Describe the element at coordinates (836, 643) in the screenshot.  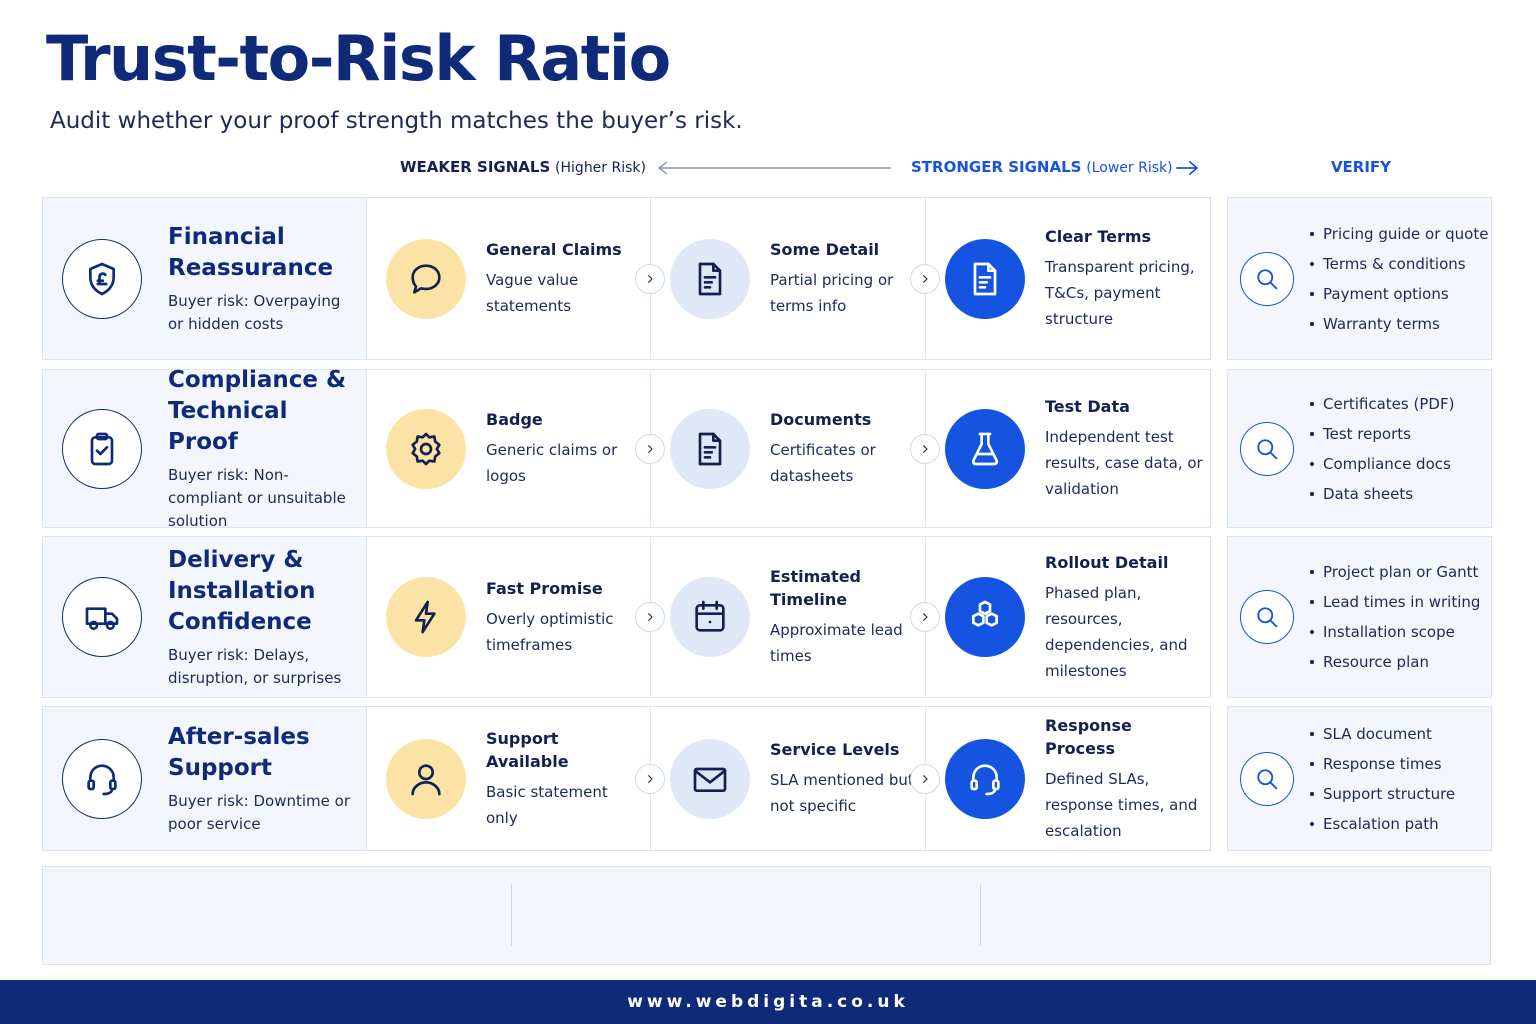
I see `signal-desc: Approximate lead times` at that location.